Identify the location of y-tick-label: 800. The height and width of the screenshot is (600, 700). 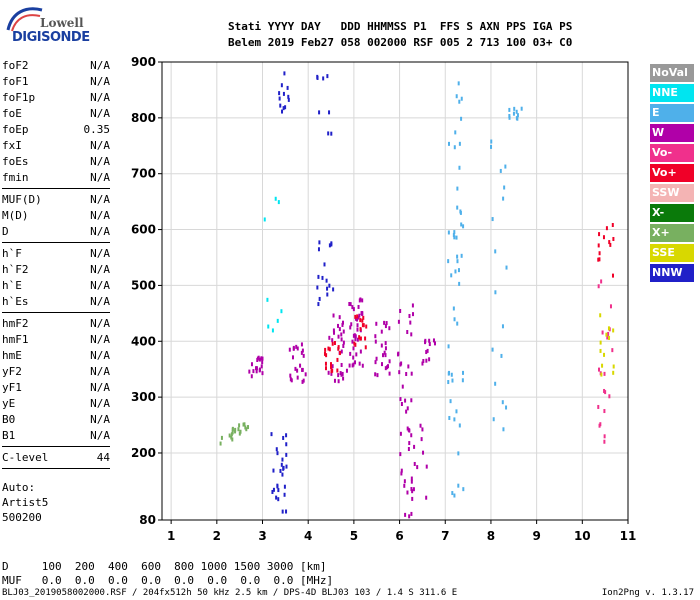
(143, 118).